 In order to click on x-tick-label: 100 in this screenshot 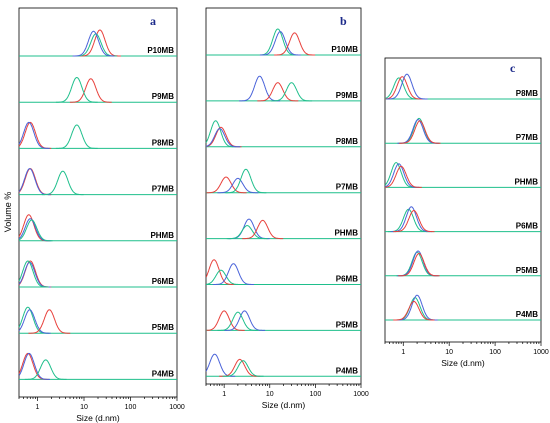, I will do `click(316, 394)`.